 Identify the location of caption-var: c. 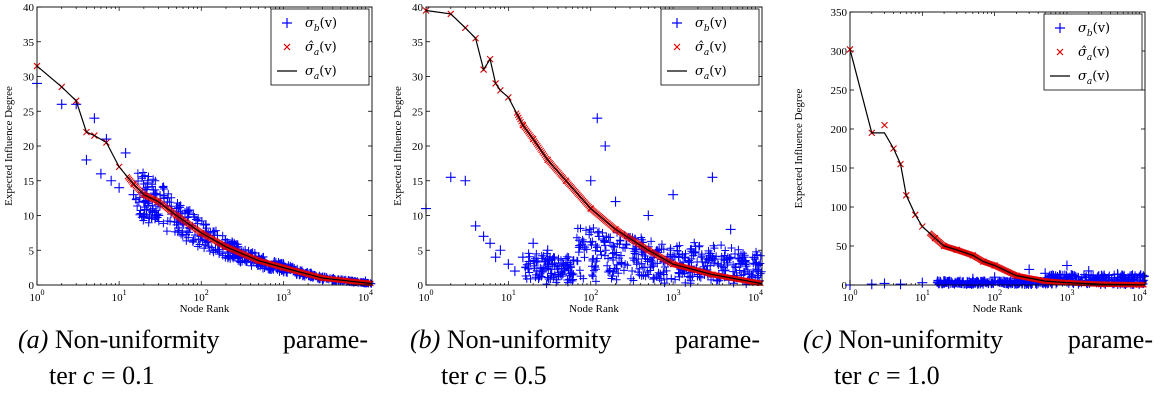
(873, 375).